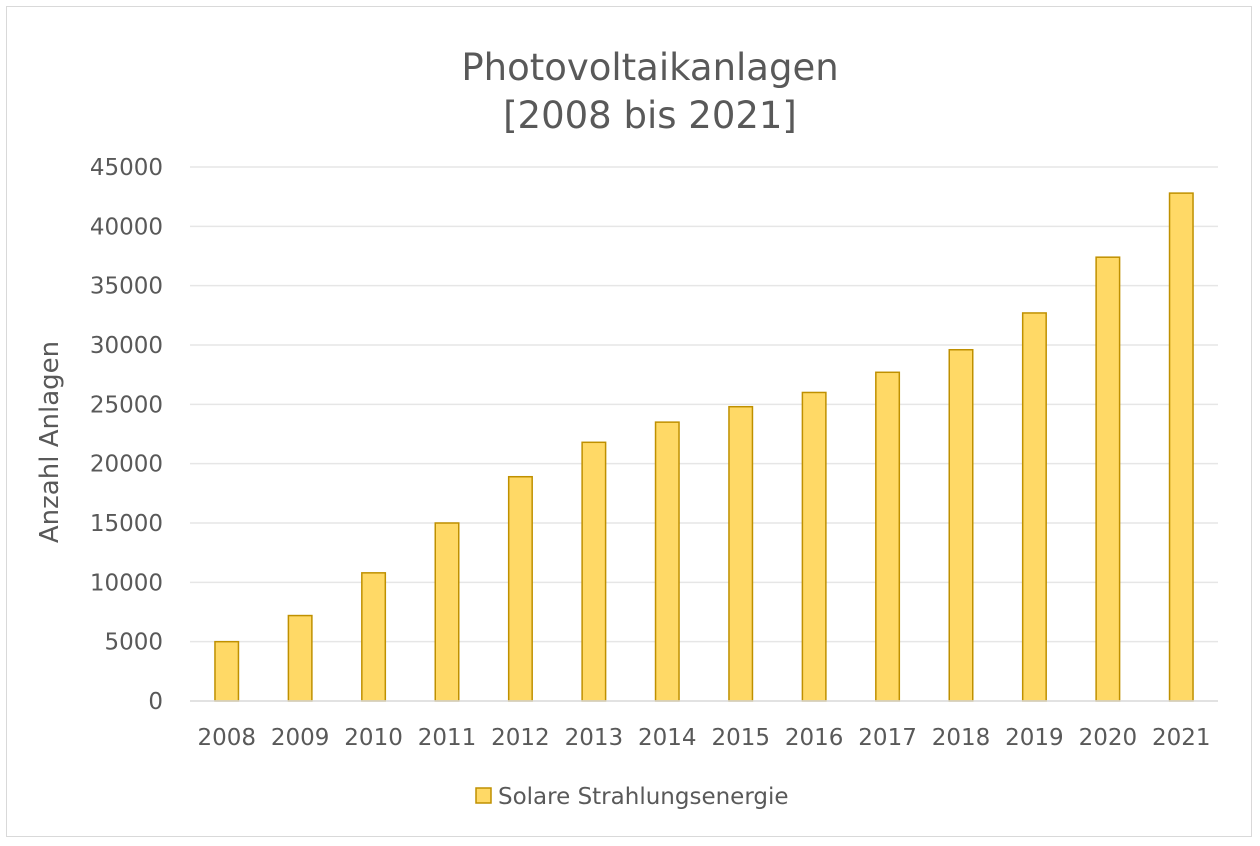 This screenshot has width=1260, height=846. What do you see at coordinates (649, 67) in the screenshot?
I see `chart-title: Photovoltaikanlagen` at bounding box center [649, 67].